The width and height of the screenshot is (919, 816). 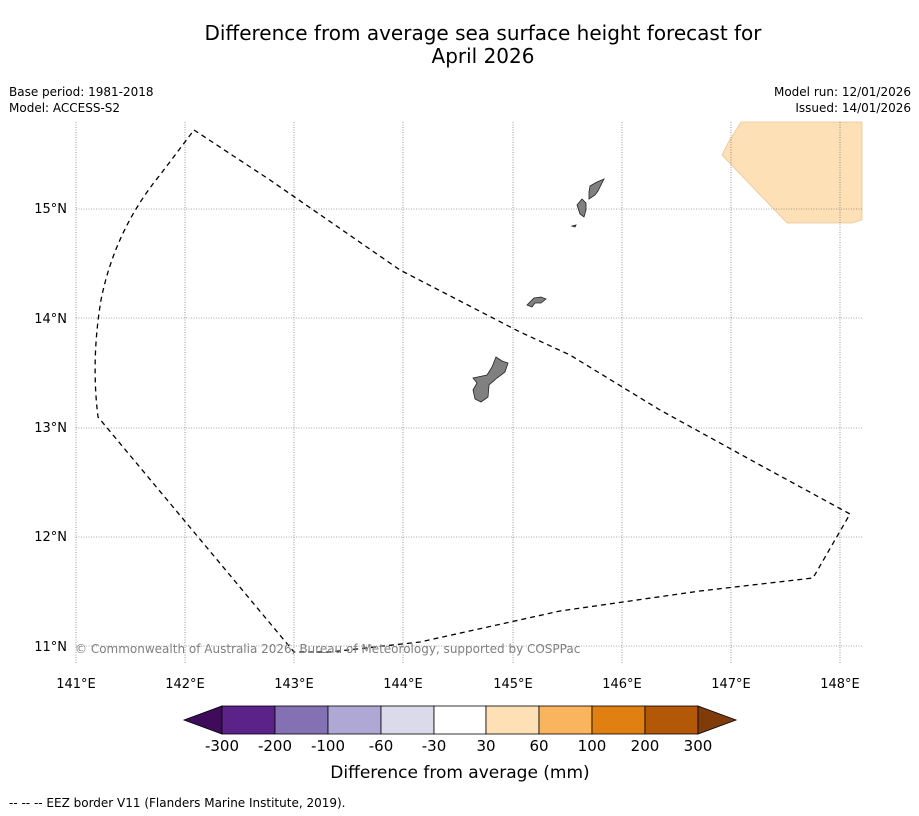 What do you see at coordinates (842, 100) in the screenshot?
I see `meta-right: Model run: 12/01/2026 Issued: 14/01/2026` at bounding box center [842, 100].